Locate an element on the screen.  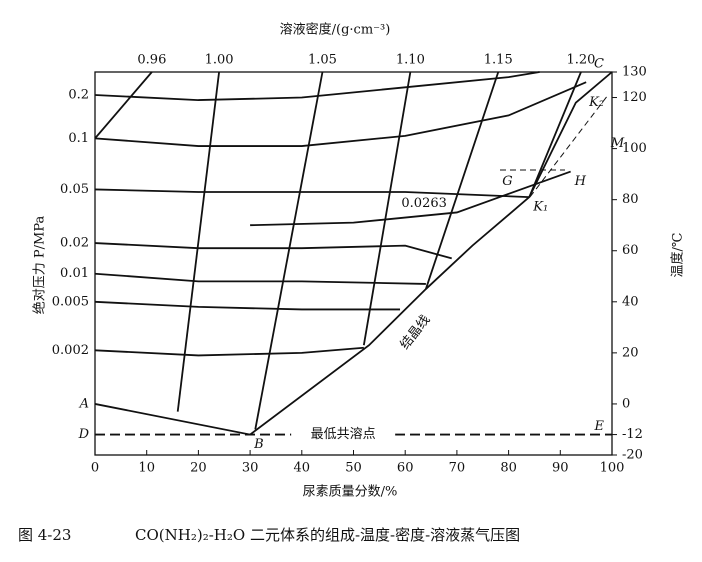
point-label: G is located at coordinates (507, 181).